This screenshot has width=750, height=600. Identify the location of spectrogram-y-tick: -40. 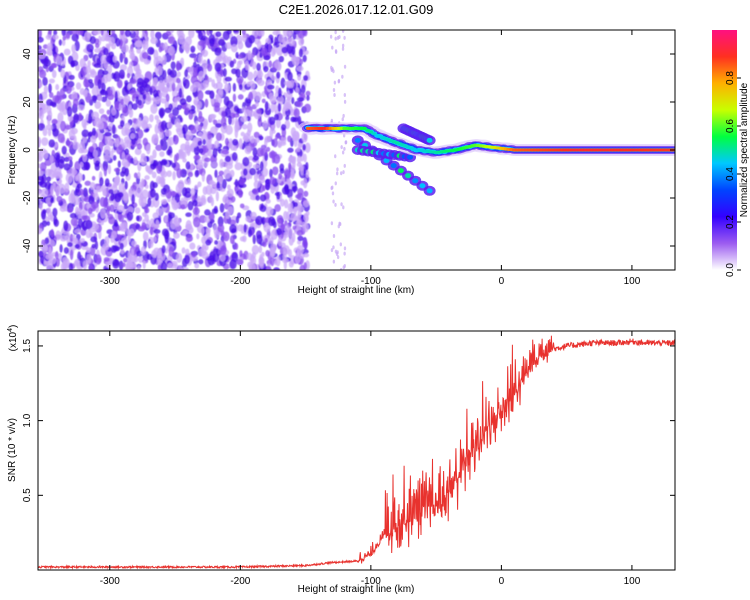
(348, 245).